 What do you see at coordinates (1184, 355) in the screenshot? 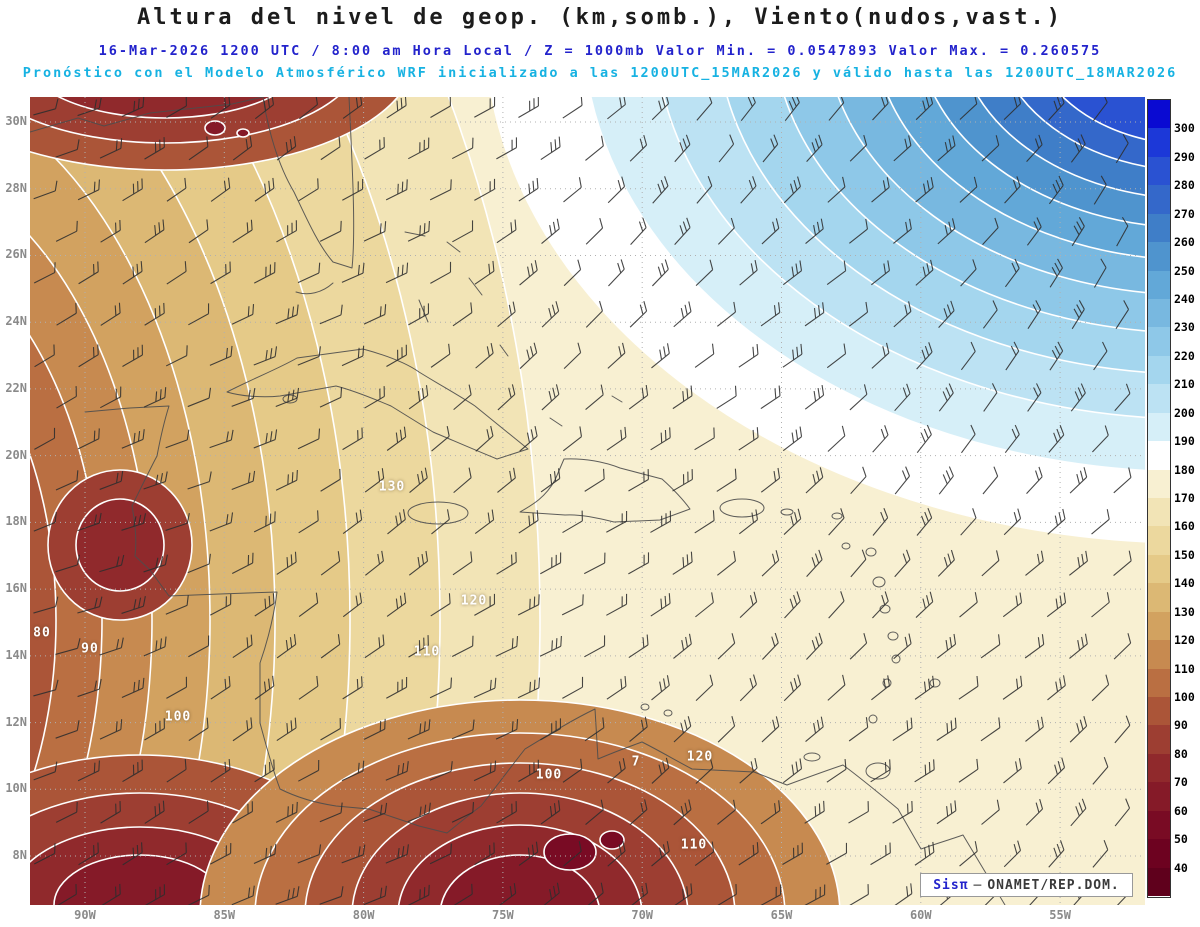
I see `colorbar-tick-label: 220` at bounding box center [1184, 355].